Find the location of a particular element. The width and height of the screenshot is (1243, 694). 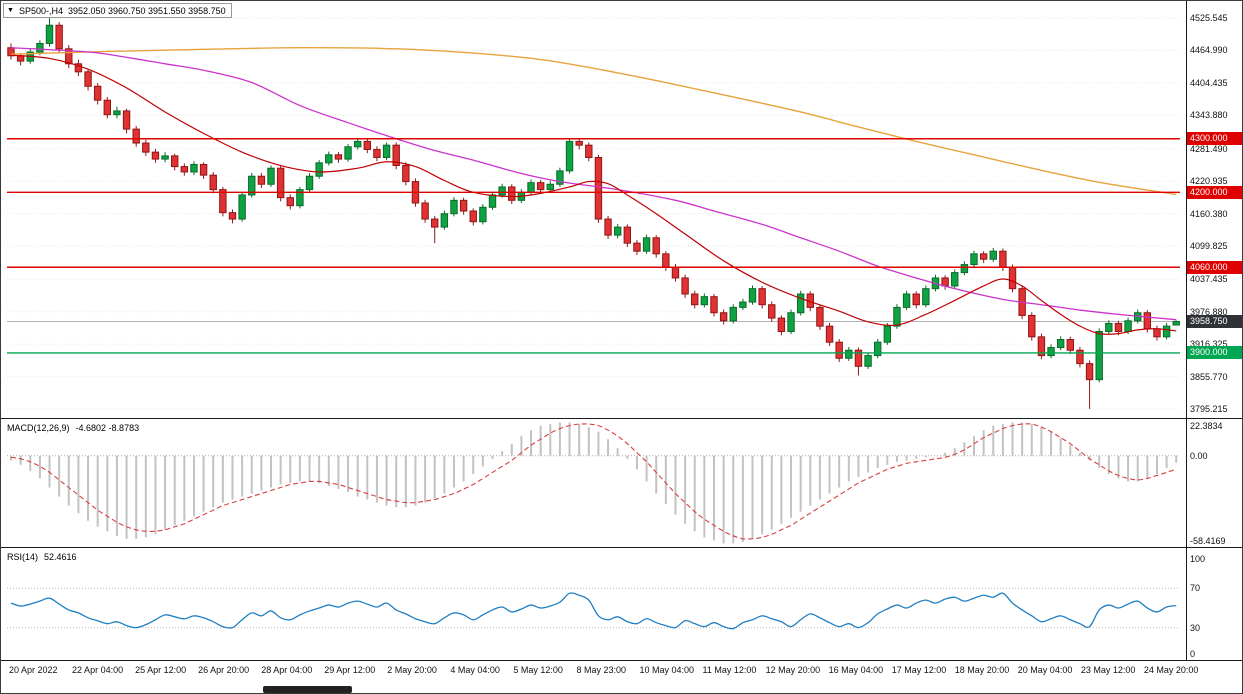

time-tick-label: 5 May 12:00 is located at coordinates (538, 670).